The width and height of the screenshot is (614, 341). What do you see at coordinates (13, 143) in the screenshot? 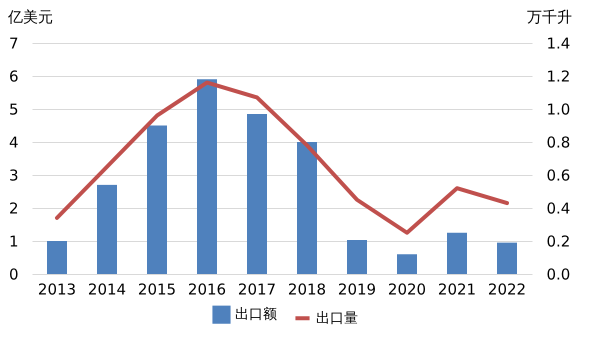
I see `y-tick-label: 4` at bounding box center [13, 143].